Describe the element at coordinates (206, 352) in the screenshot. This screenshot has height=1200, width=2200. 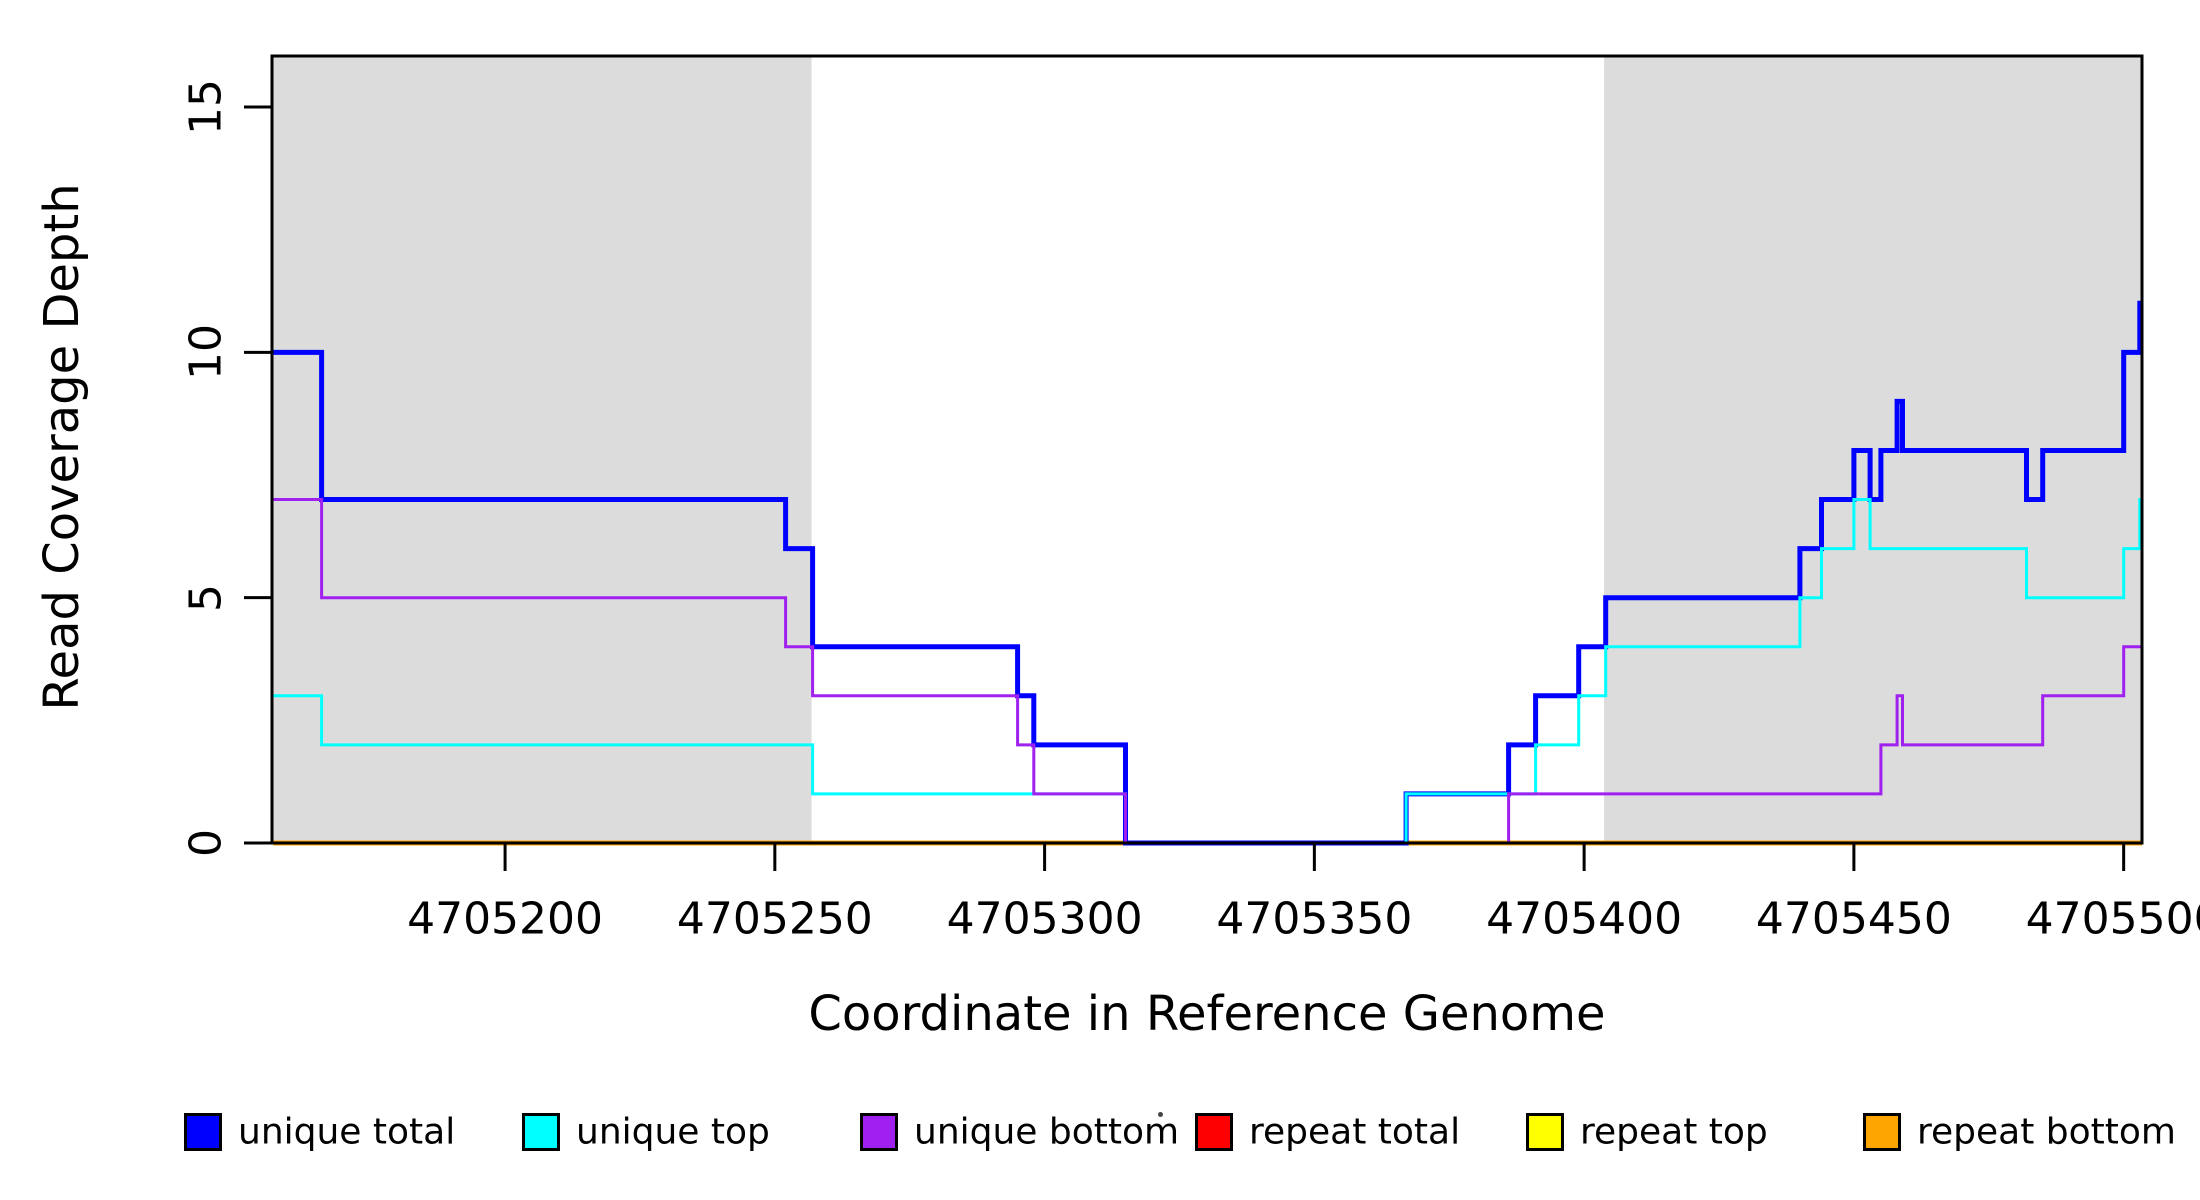
I see `y-tick-label-10: 10` at that location.